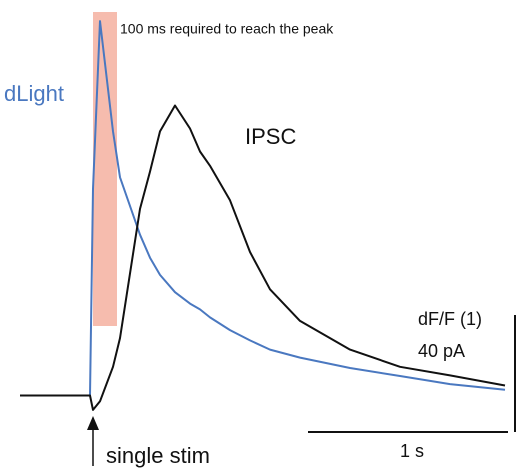 The width and height of the screenshot is (518, 476). What do you see at coordinates (270, 136) in the screenshot?
I see `legend-label: IPSC` at bounding box center [270, 136].